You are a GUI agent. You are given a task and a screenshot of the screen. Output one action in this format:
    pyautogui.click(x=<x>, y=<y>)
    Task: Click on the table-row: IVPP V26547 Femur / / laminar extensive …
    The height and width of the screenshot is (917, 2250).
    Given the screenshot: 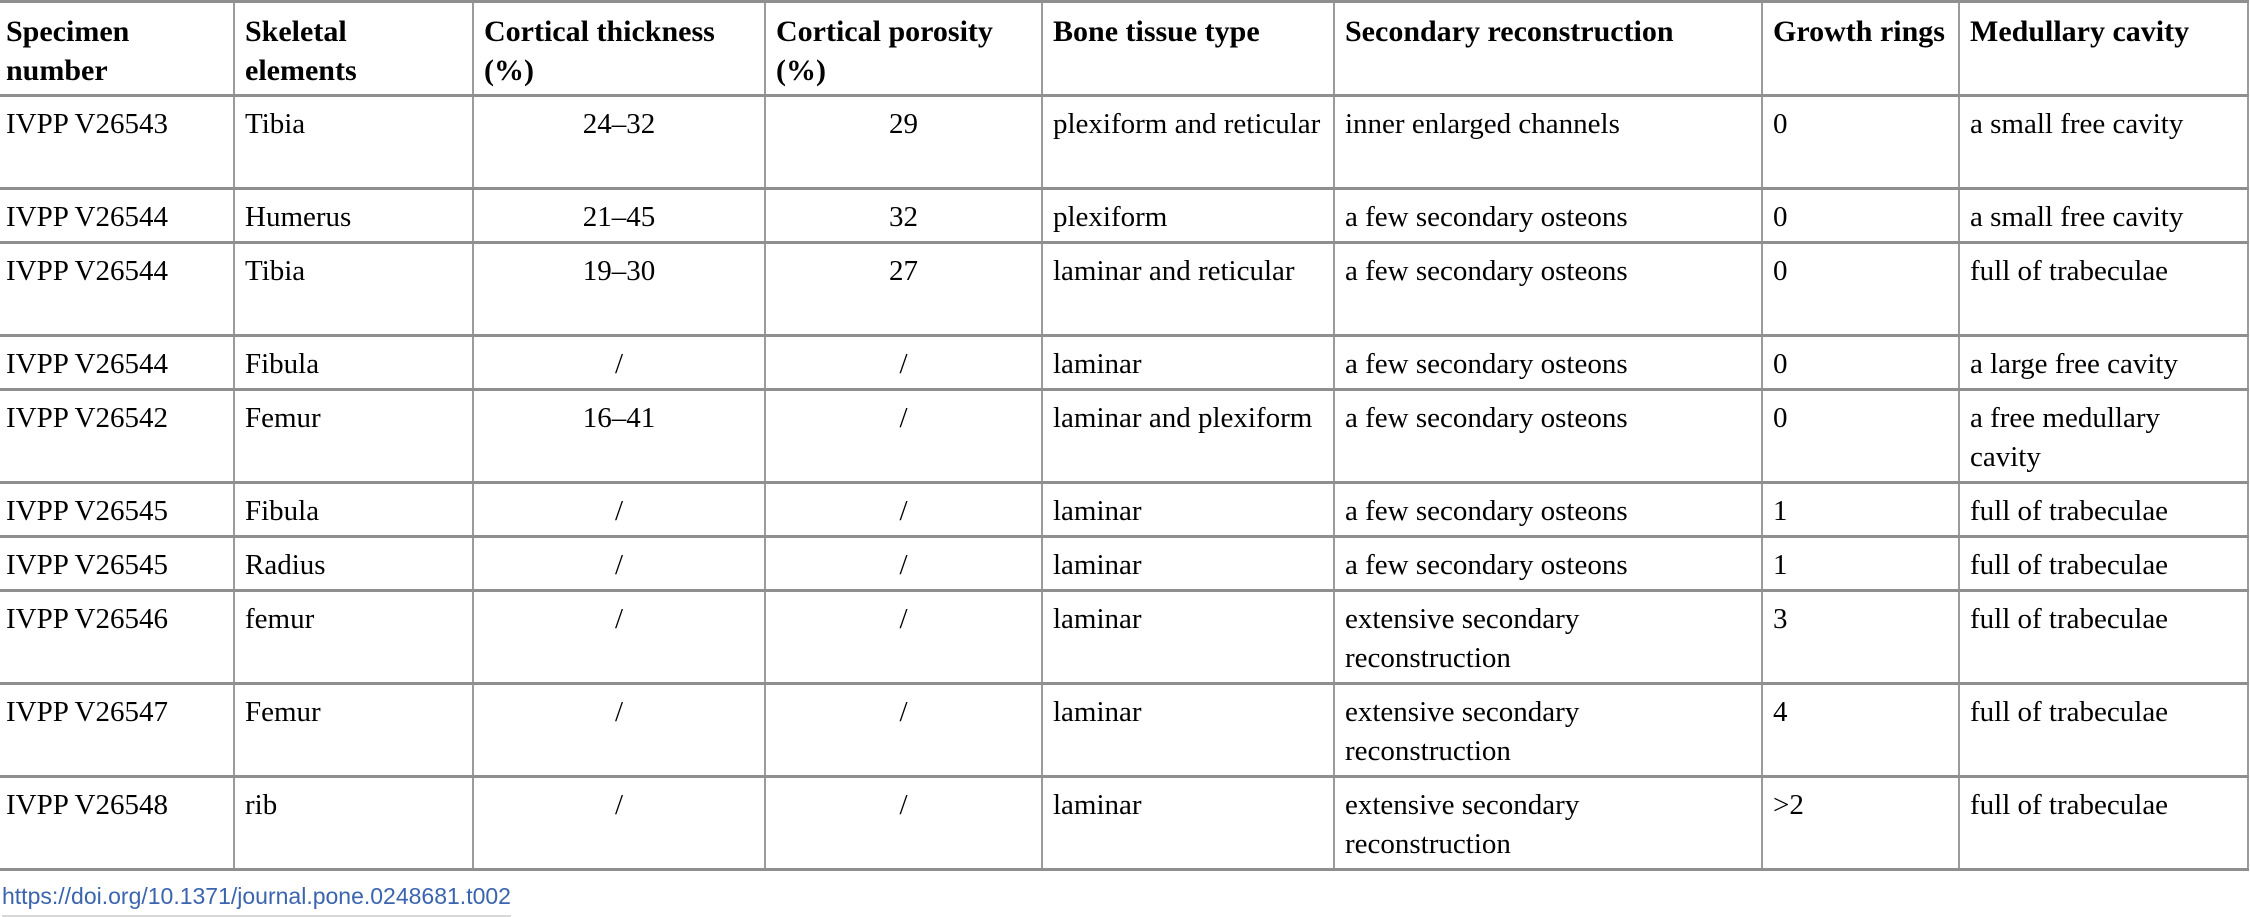 What is the action you would take?
    pyautogui.click(x=1124, y=729)
    